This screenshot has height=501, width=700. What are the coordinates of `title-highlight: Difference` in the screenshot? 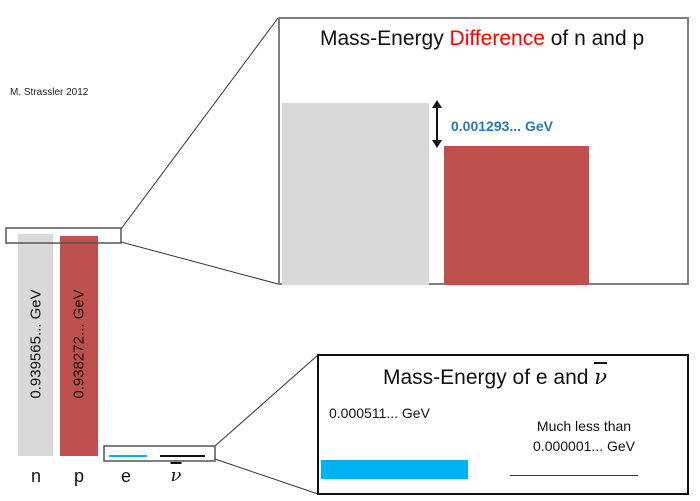 It's located at (497, 38).